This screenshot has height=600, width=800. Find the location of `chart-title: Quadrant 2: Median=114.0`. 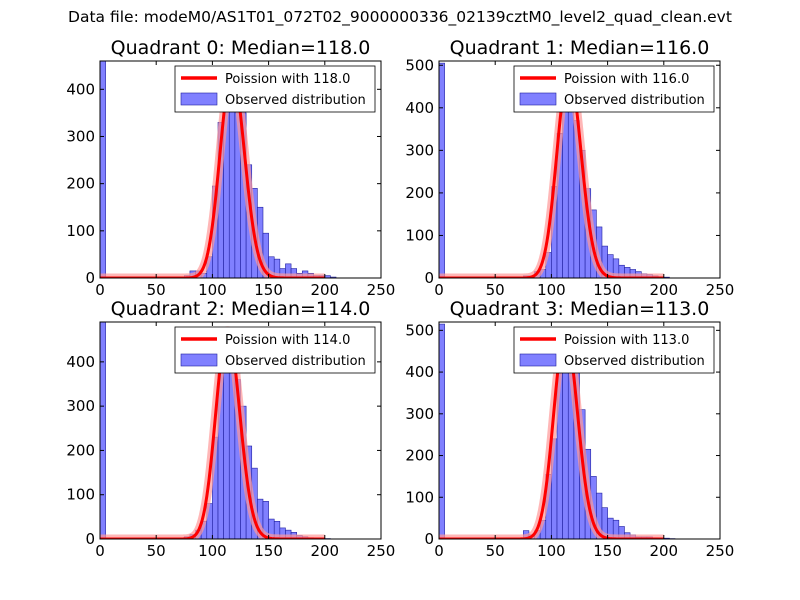

chart-title: Quadrant 2: Median=114.0 is located at coordinates (241, 309).